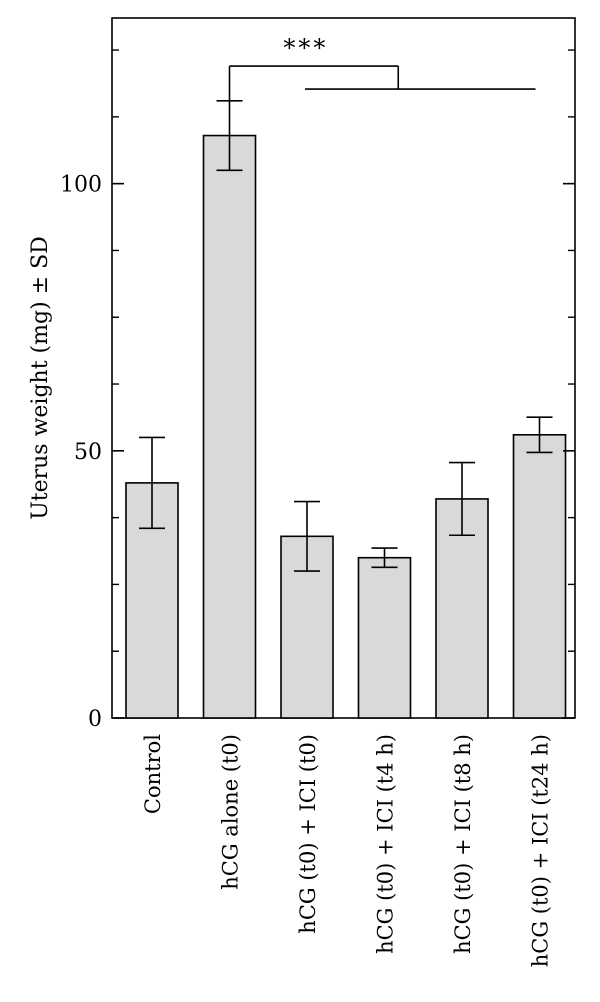 This screenshot has height=1002, width=600. What do you see at coordinates (382, 67) in the screenshot?
I see `significance-bracket: ***` at bounding box center [382, 67].